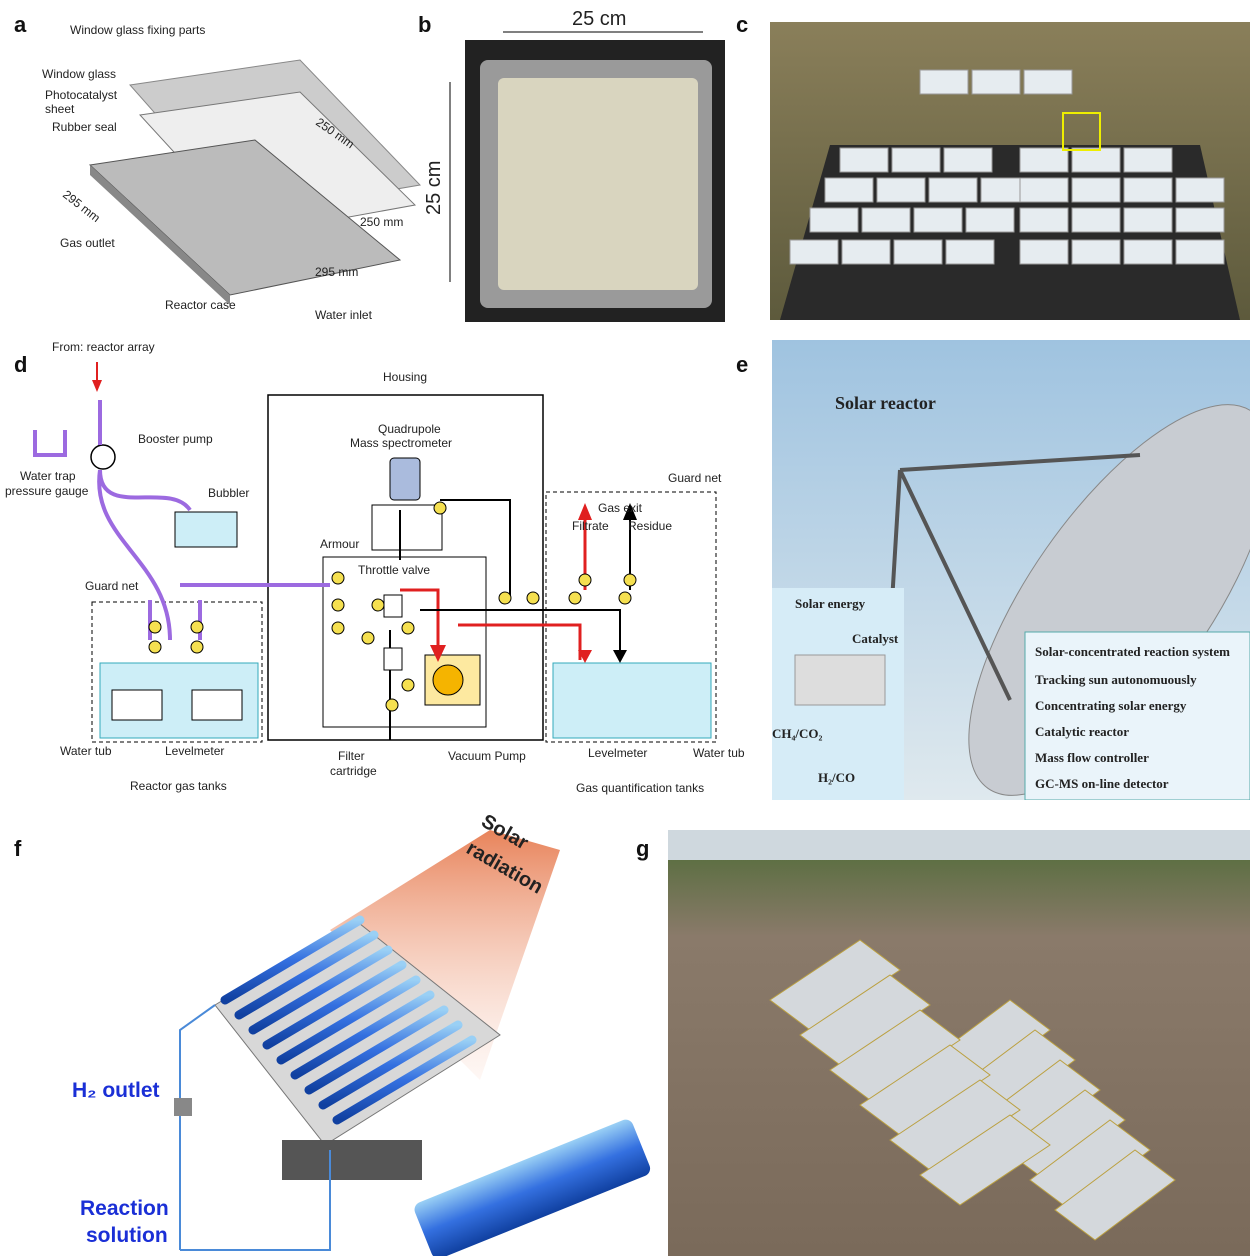 Image resolution: width=1250 pixels, height=1256 pixels. Describe the element at coordinates (493, 587) in the screenshot. I see `red-line` at that location.